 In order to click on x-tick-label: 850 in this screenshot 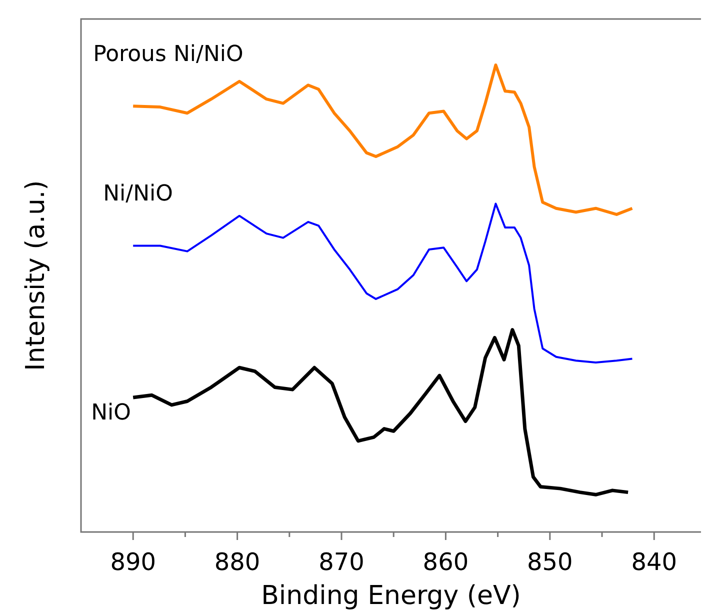, I will do `click(550, 562)`.